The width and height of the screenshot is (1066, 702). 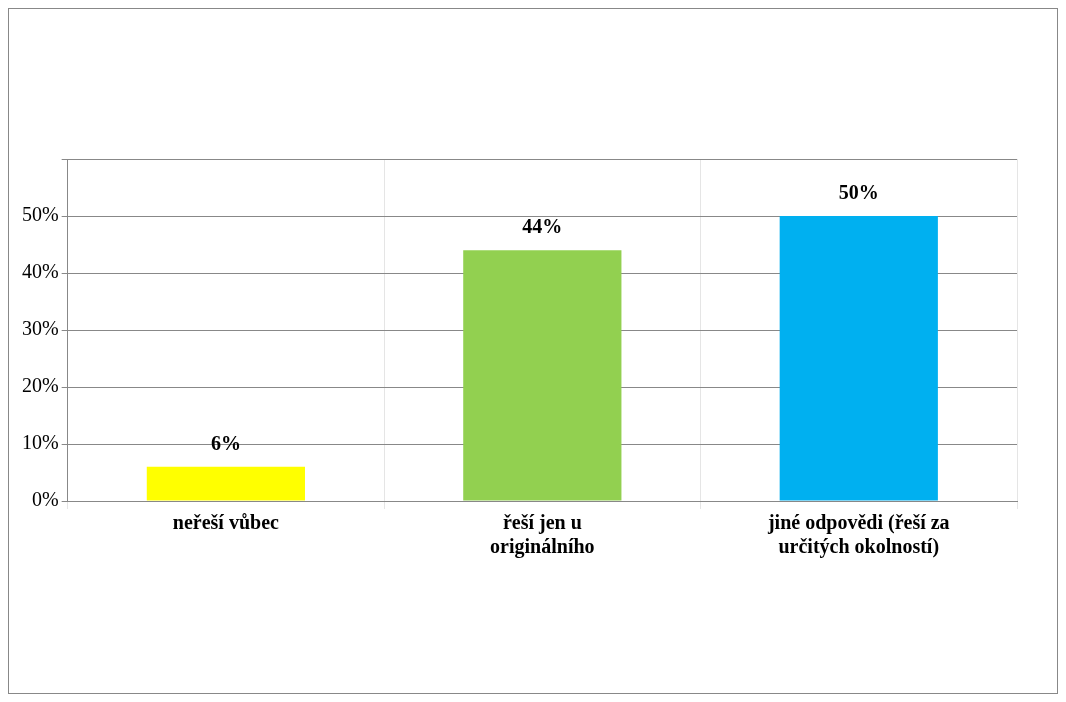 I want to click on data-label: 50%, so click(x=858, y=192).